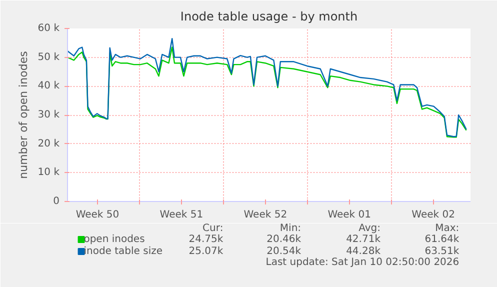 Image resolution: width=497 pixels, height=287 pixels. What do you see at coordinates (266, 215) in the screenshot?
I see `x-tick-label: Week 52` at bounding box center [266, 215].